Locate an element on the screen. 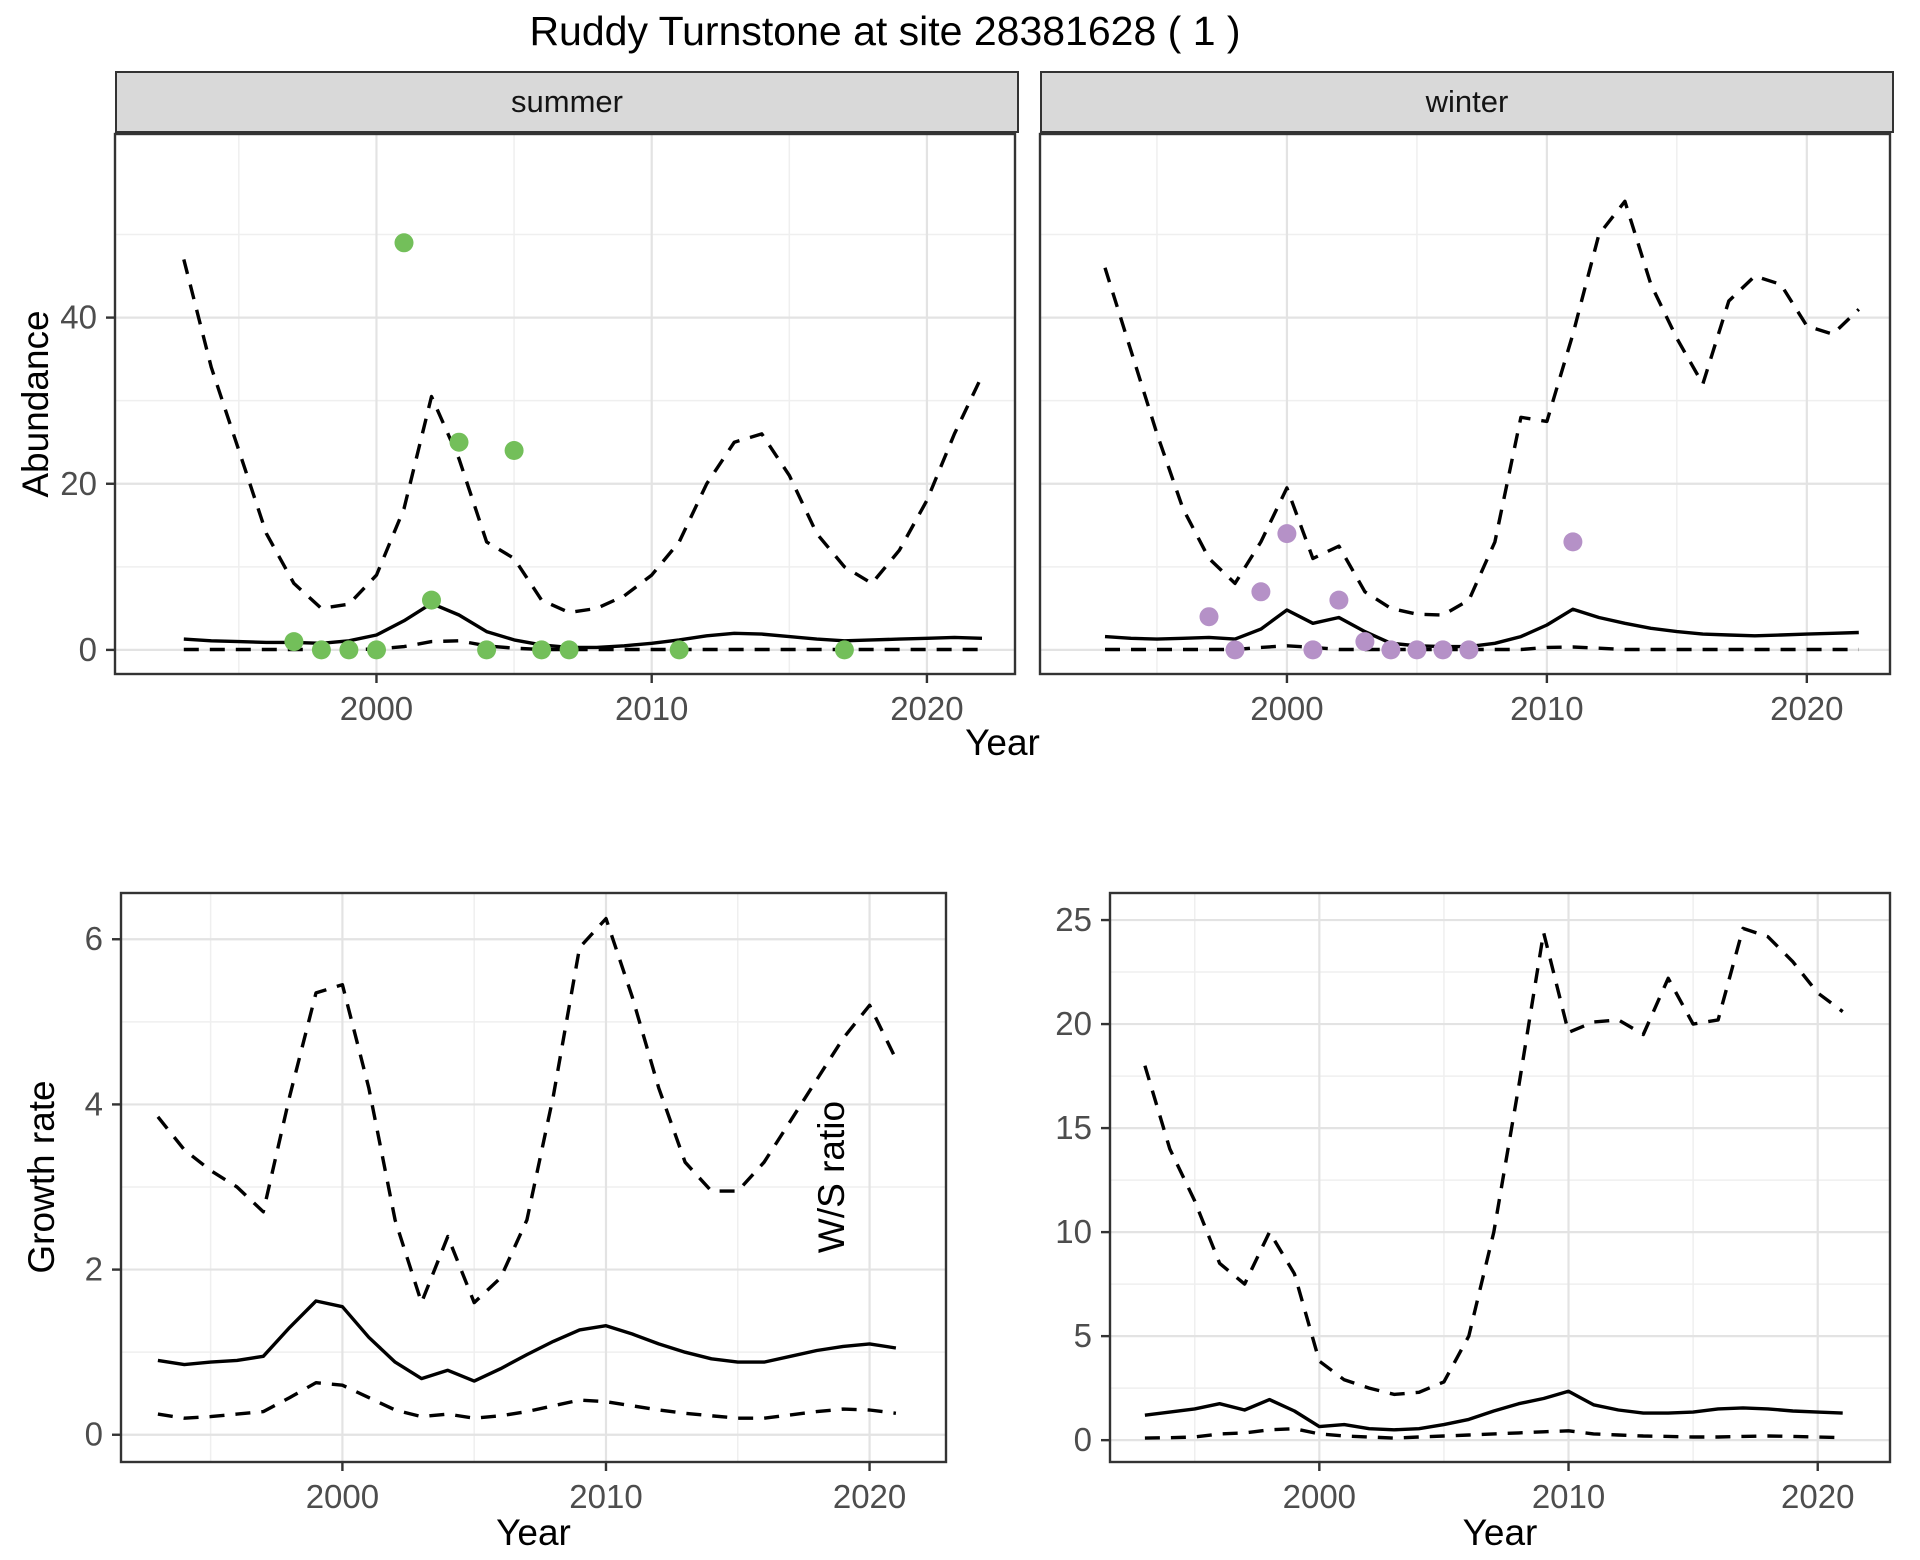 This screenshot has width=1920, height=1560. x-axis-title-ws-ratio: Year is located at coordinates (1500, 1532).